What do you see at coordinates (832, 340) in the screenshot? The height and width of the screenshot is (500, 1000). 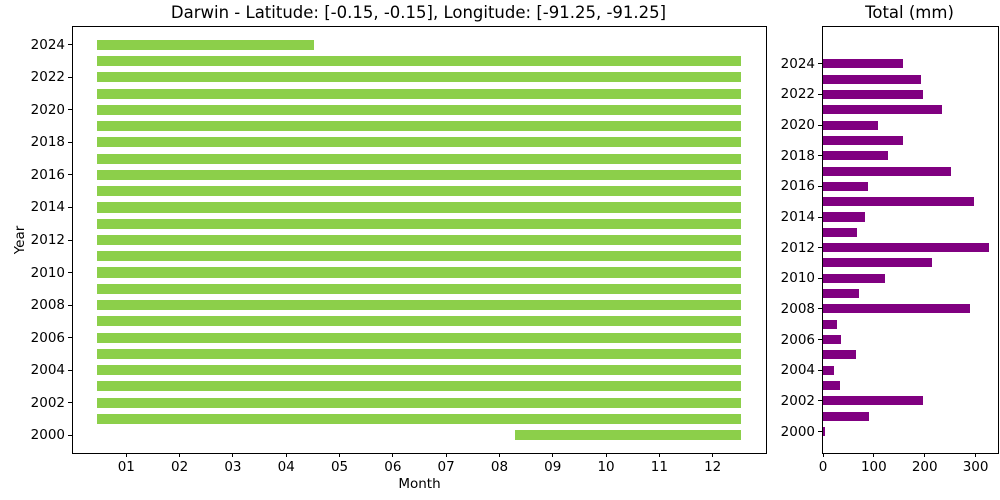 I see `total-bar-2006` at bounding box center [832, 340].